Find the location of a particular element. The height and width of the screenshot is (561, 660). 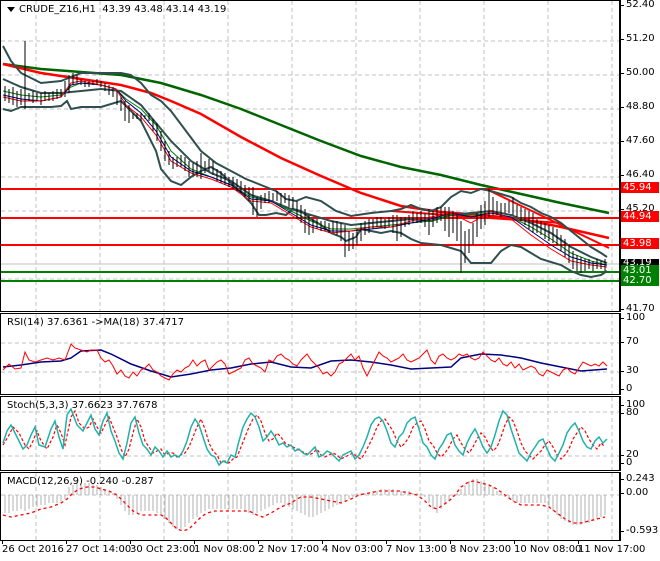

stoch-canvas is located at coordinates (310, 433).